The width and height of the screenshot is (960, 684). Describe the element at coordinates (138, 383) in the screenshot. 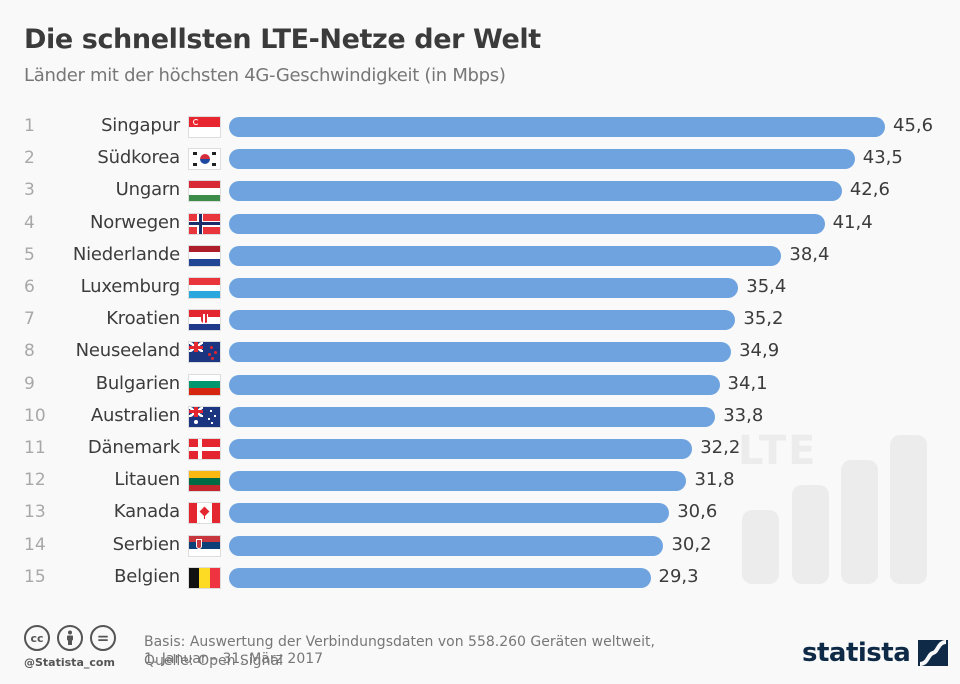

I see `country-label: Bulgarien` at that location.